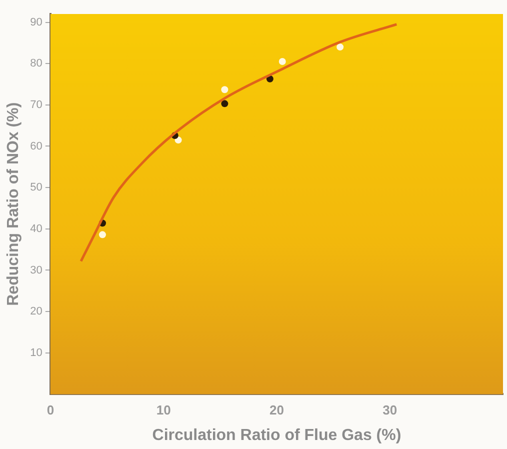 Image resolution: width=507 pixels, height=449 pixels. What do you see at coordinates (36, 64) in the screenshot?
I see `y-tick-label: 80` at bounding box center [36, 64].